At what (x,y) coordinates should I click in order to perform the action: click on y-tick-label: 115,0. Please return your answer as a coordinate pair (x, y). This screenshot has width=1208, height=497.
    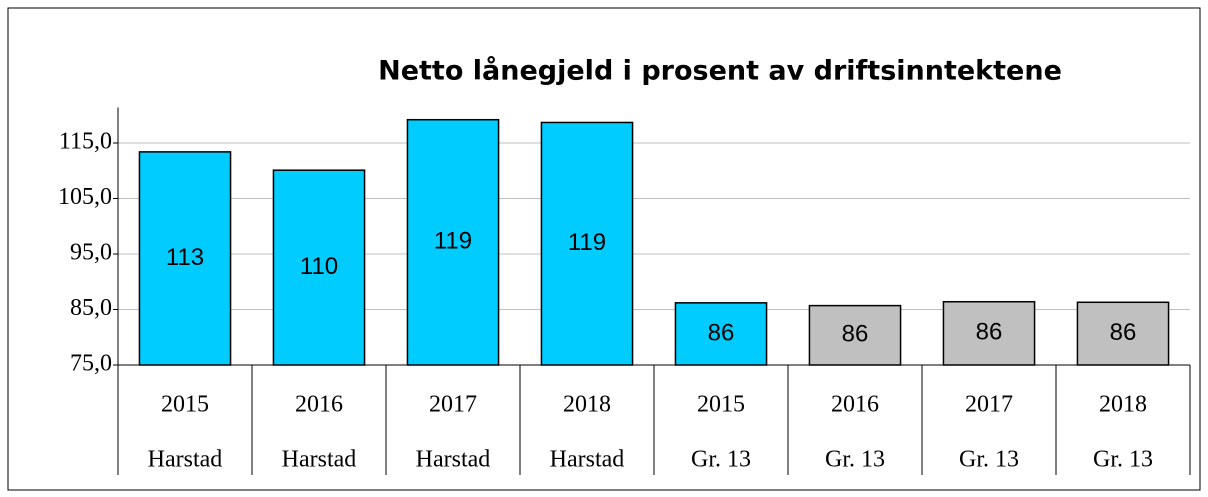
    Looking at the image, I should click on (85, 142).